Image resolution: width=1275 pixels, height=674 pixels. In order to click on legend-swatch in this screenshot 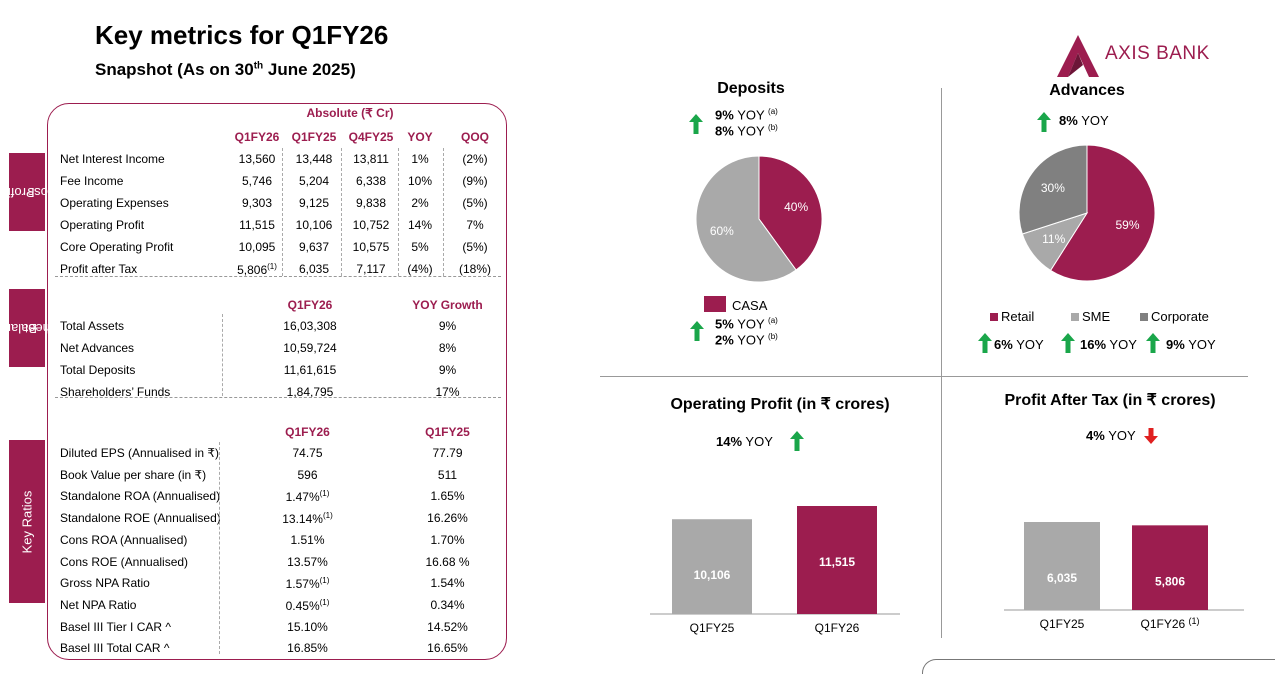, I will do `click(1075, 317)`.